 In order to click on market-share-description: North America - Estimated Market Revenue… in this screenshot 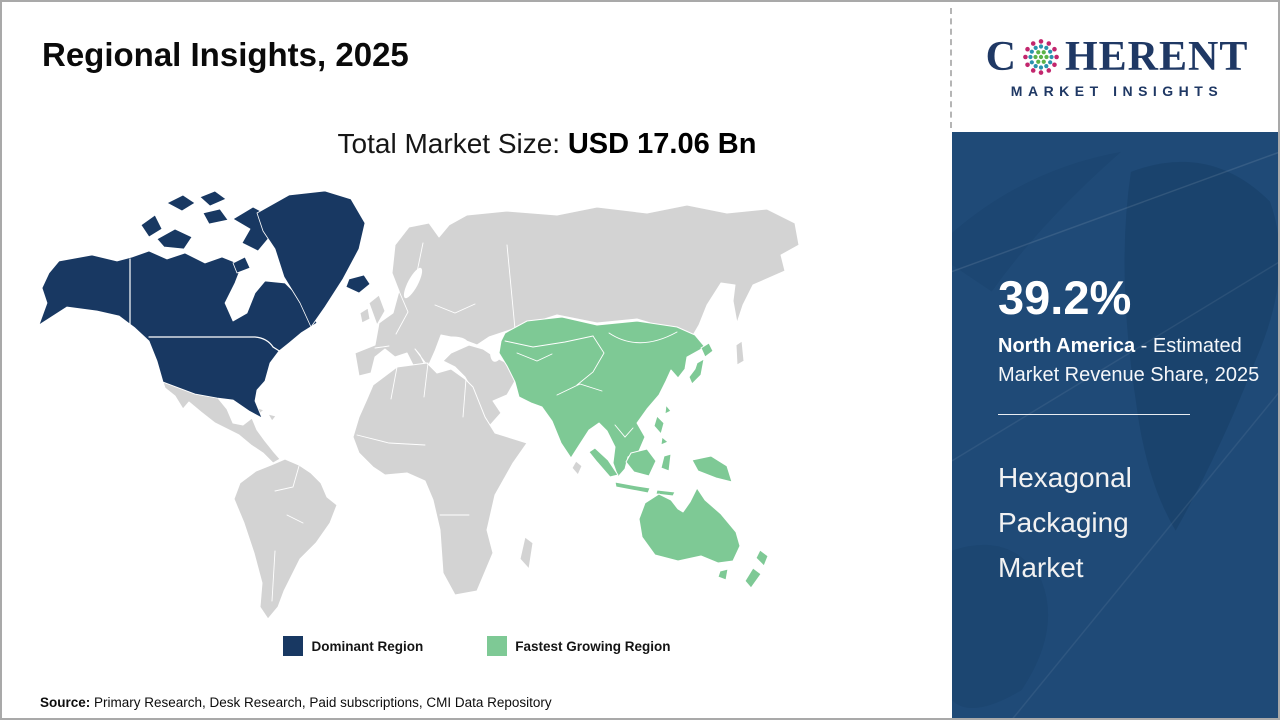, I will do `click(1132, 361)`.